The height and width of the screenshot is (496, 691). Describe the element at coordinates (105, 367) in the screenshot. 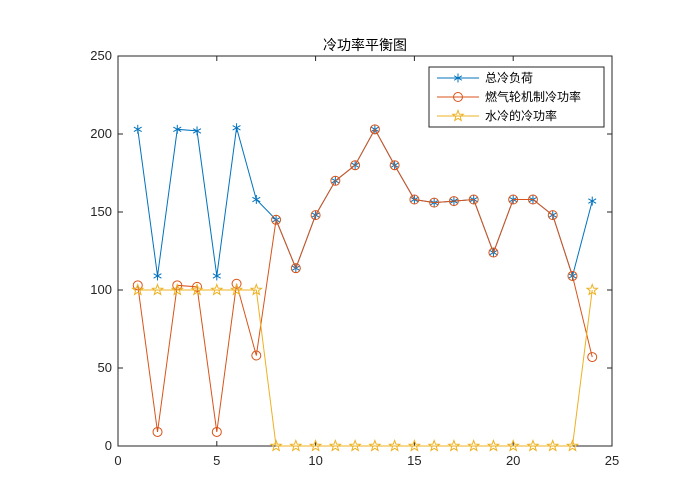

I see `y-tick-label: 50` at that location.